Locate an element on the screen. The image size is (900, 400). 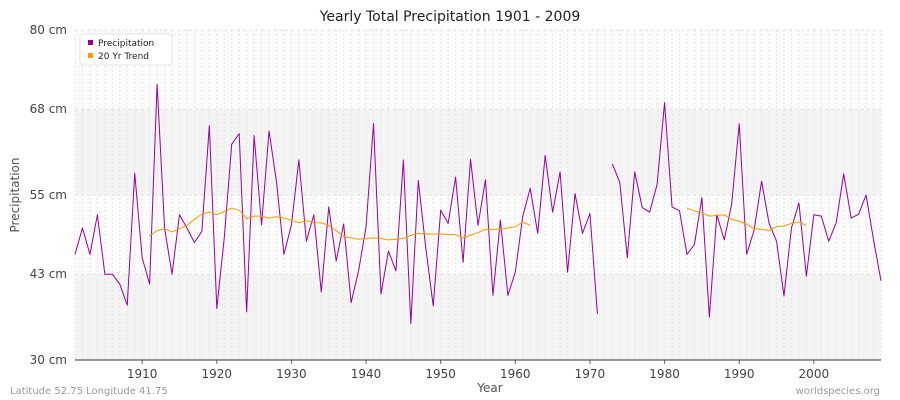
y-tick-label: 80 cm is located at coordinates (48, 30).